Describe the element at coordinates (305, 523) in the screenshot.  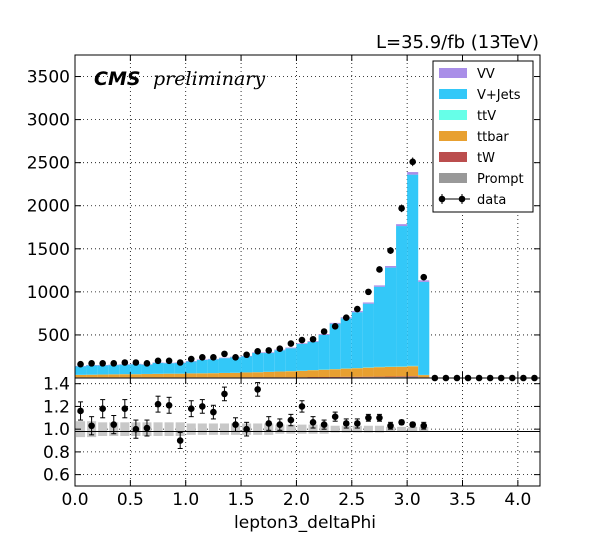
I see `x-axis-title: lepton3_deltaPhi` at that location.